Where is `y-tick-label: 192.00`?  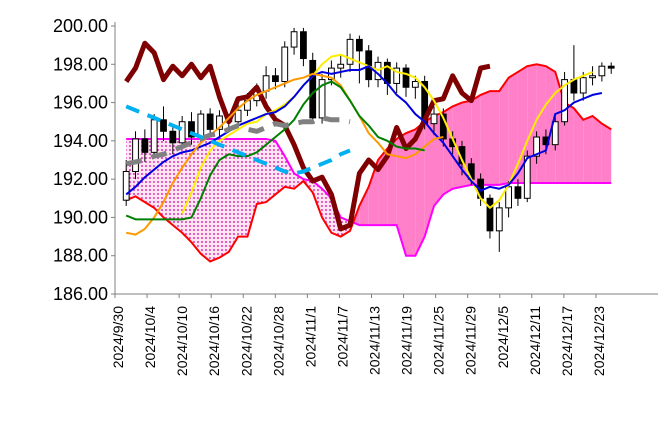 y-tick-label: 192.00 is located at coordinates (80, 179).